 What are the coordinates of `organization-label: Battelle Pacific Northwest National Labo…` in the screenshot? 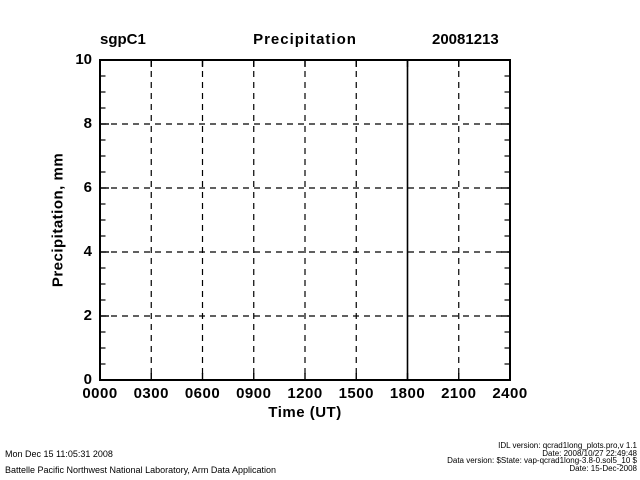 It's located at (140, 470).